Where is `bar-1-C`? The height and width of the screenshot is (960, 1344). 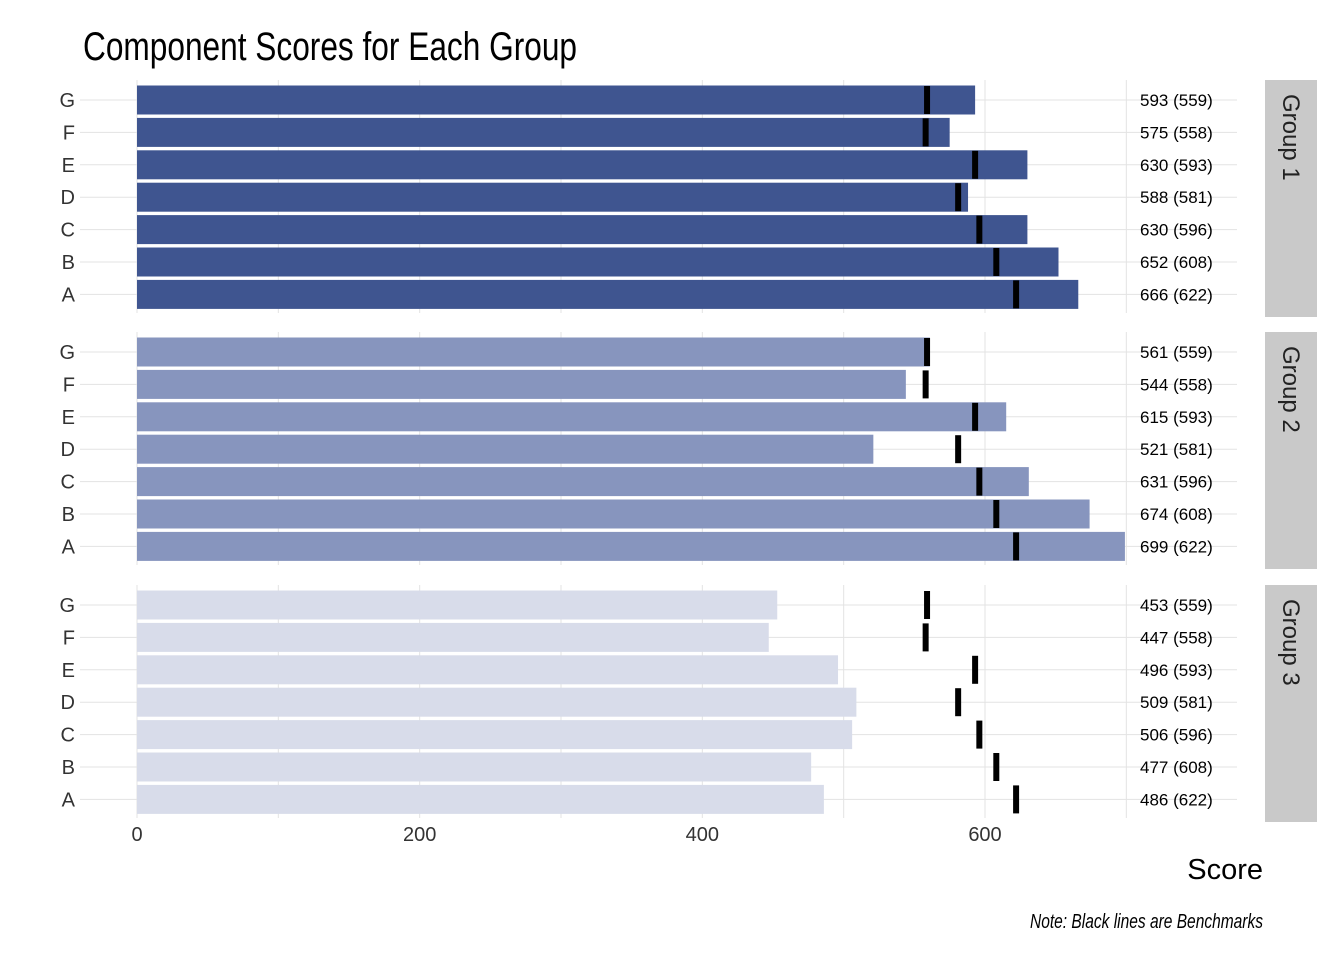
bar-1-C is located at coordinates (582, 230).